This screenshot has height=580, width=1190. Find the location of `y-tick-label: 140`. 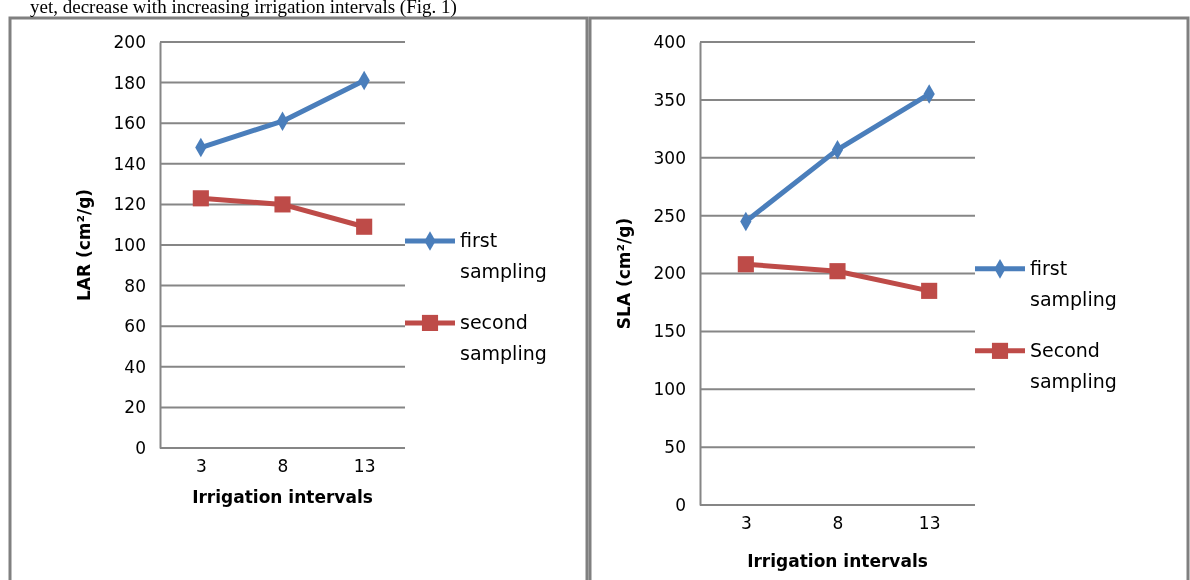

y-tick-label: 140 is located at coordinates (129, 163).